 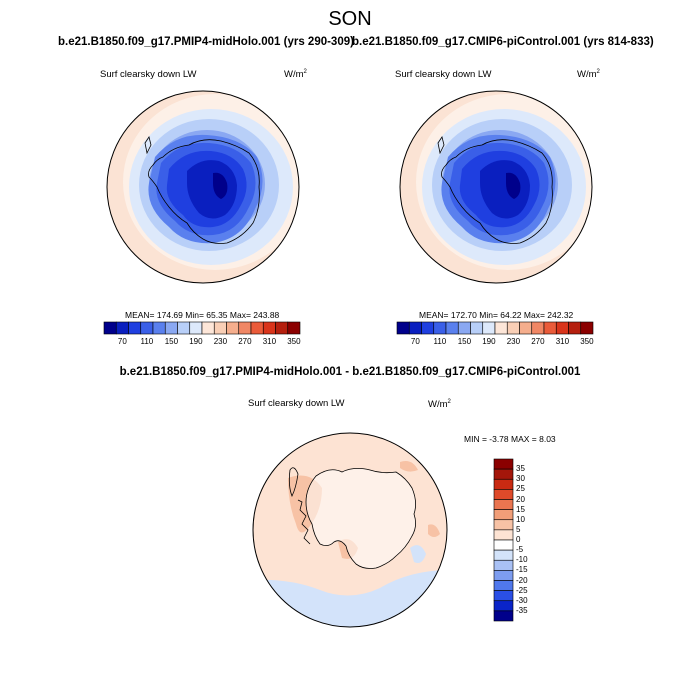 What do you see at coordinates (522, 560) in the screenshot?
I see `colorbar-tick-label: -10` at bounding box center [522, 560].